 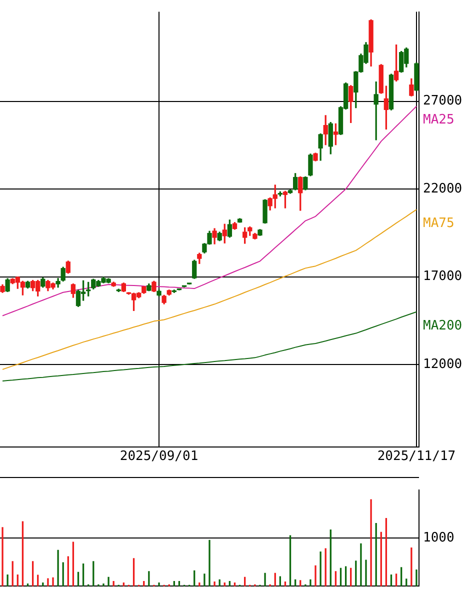 I want to click on x-tick-label: 2025/09/01, so click(x=159, y=456).